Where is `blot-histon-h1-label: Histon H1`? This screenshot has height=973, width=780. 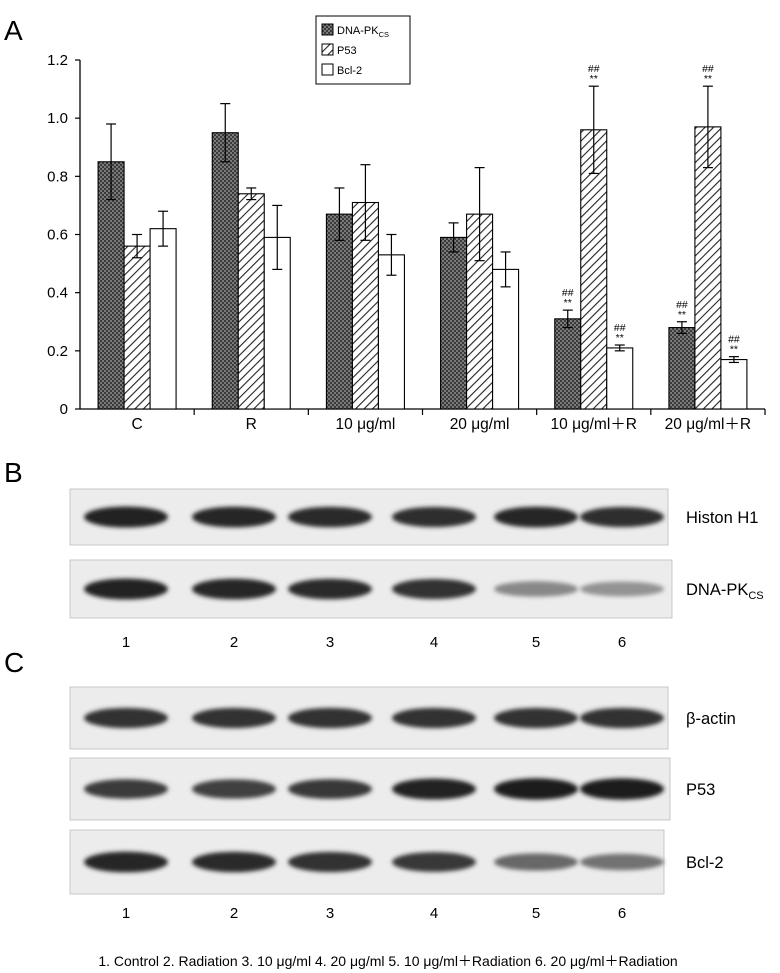 blot-histon-h1-label: Histon H1 is located at coordinates (722, 518).